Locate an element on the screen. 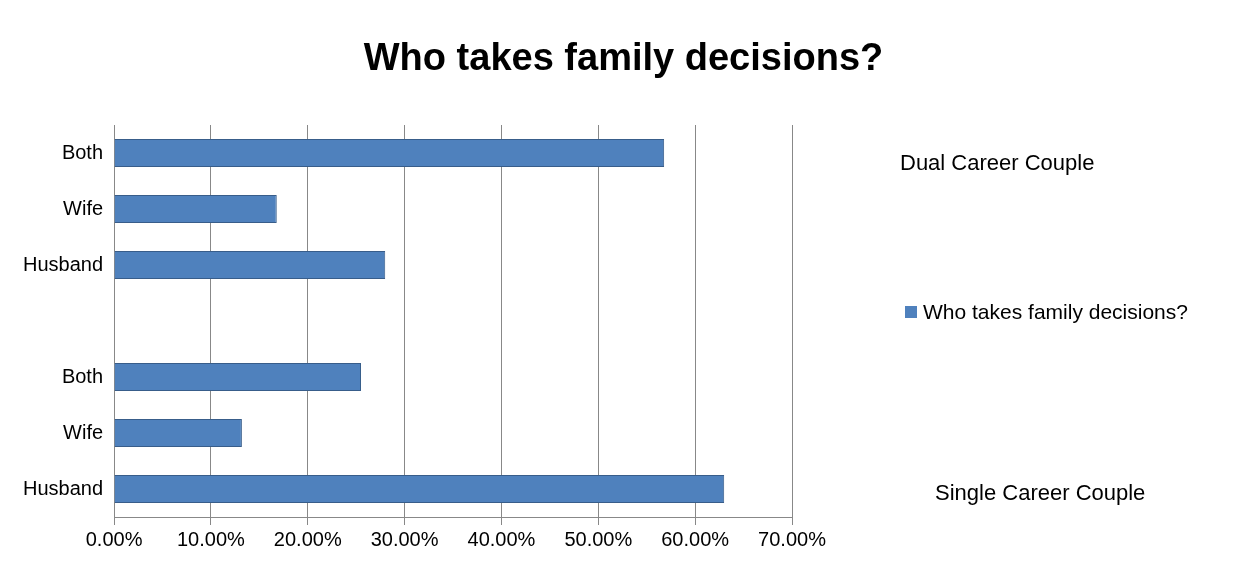 This screenshot has width=1247, height=575. legend-label: Who takes family decisions? is located at coordinates (1055, 312).